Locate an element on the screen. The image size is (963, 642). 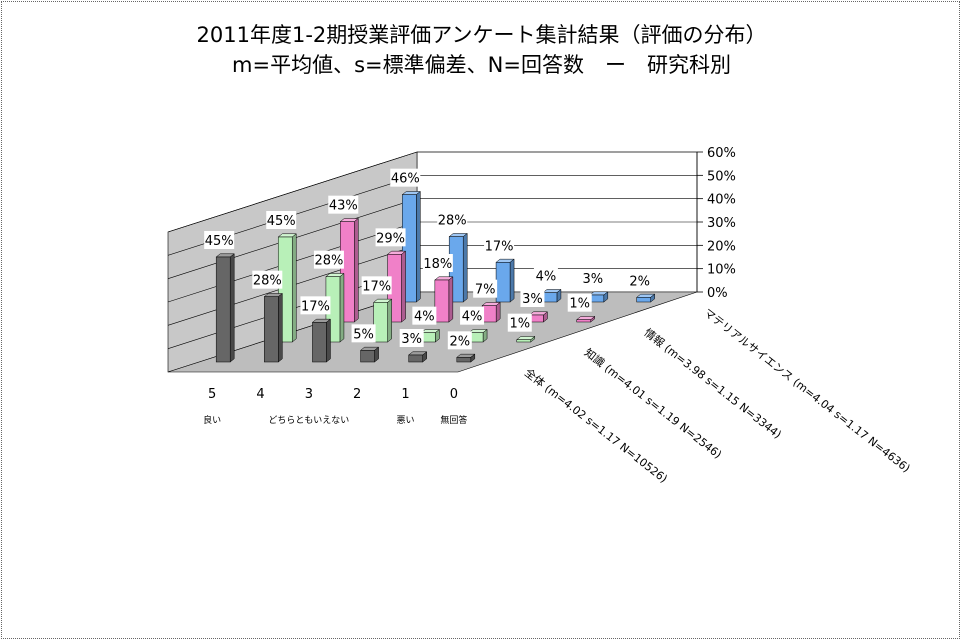
data-label-0-3: 5% is located at coordinates (363, 333).